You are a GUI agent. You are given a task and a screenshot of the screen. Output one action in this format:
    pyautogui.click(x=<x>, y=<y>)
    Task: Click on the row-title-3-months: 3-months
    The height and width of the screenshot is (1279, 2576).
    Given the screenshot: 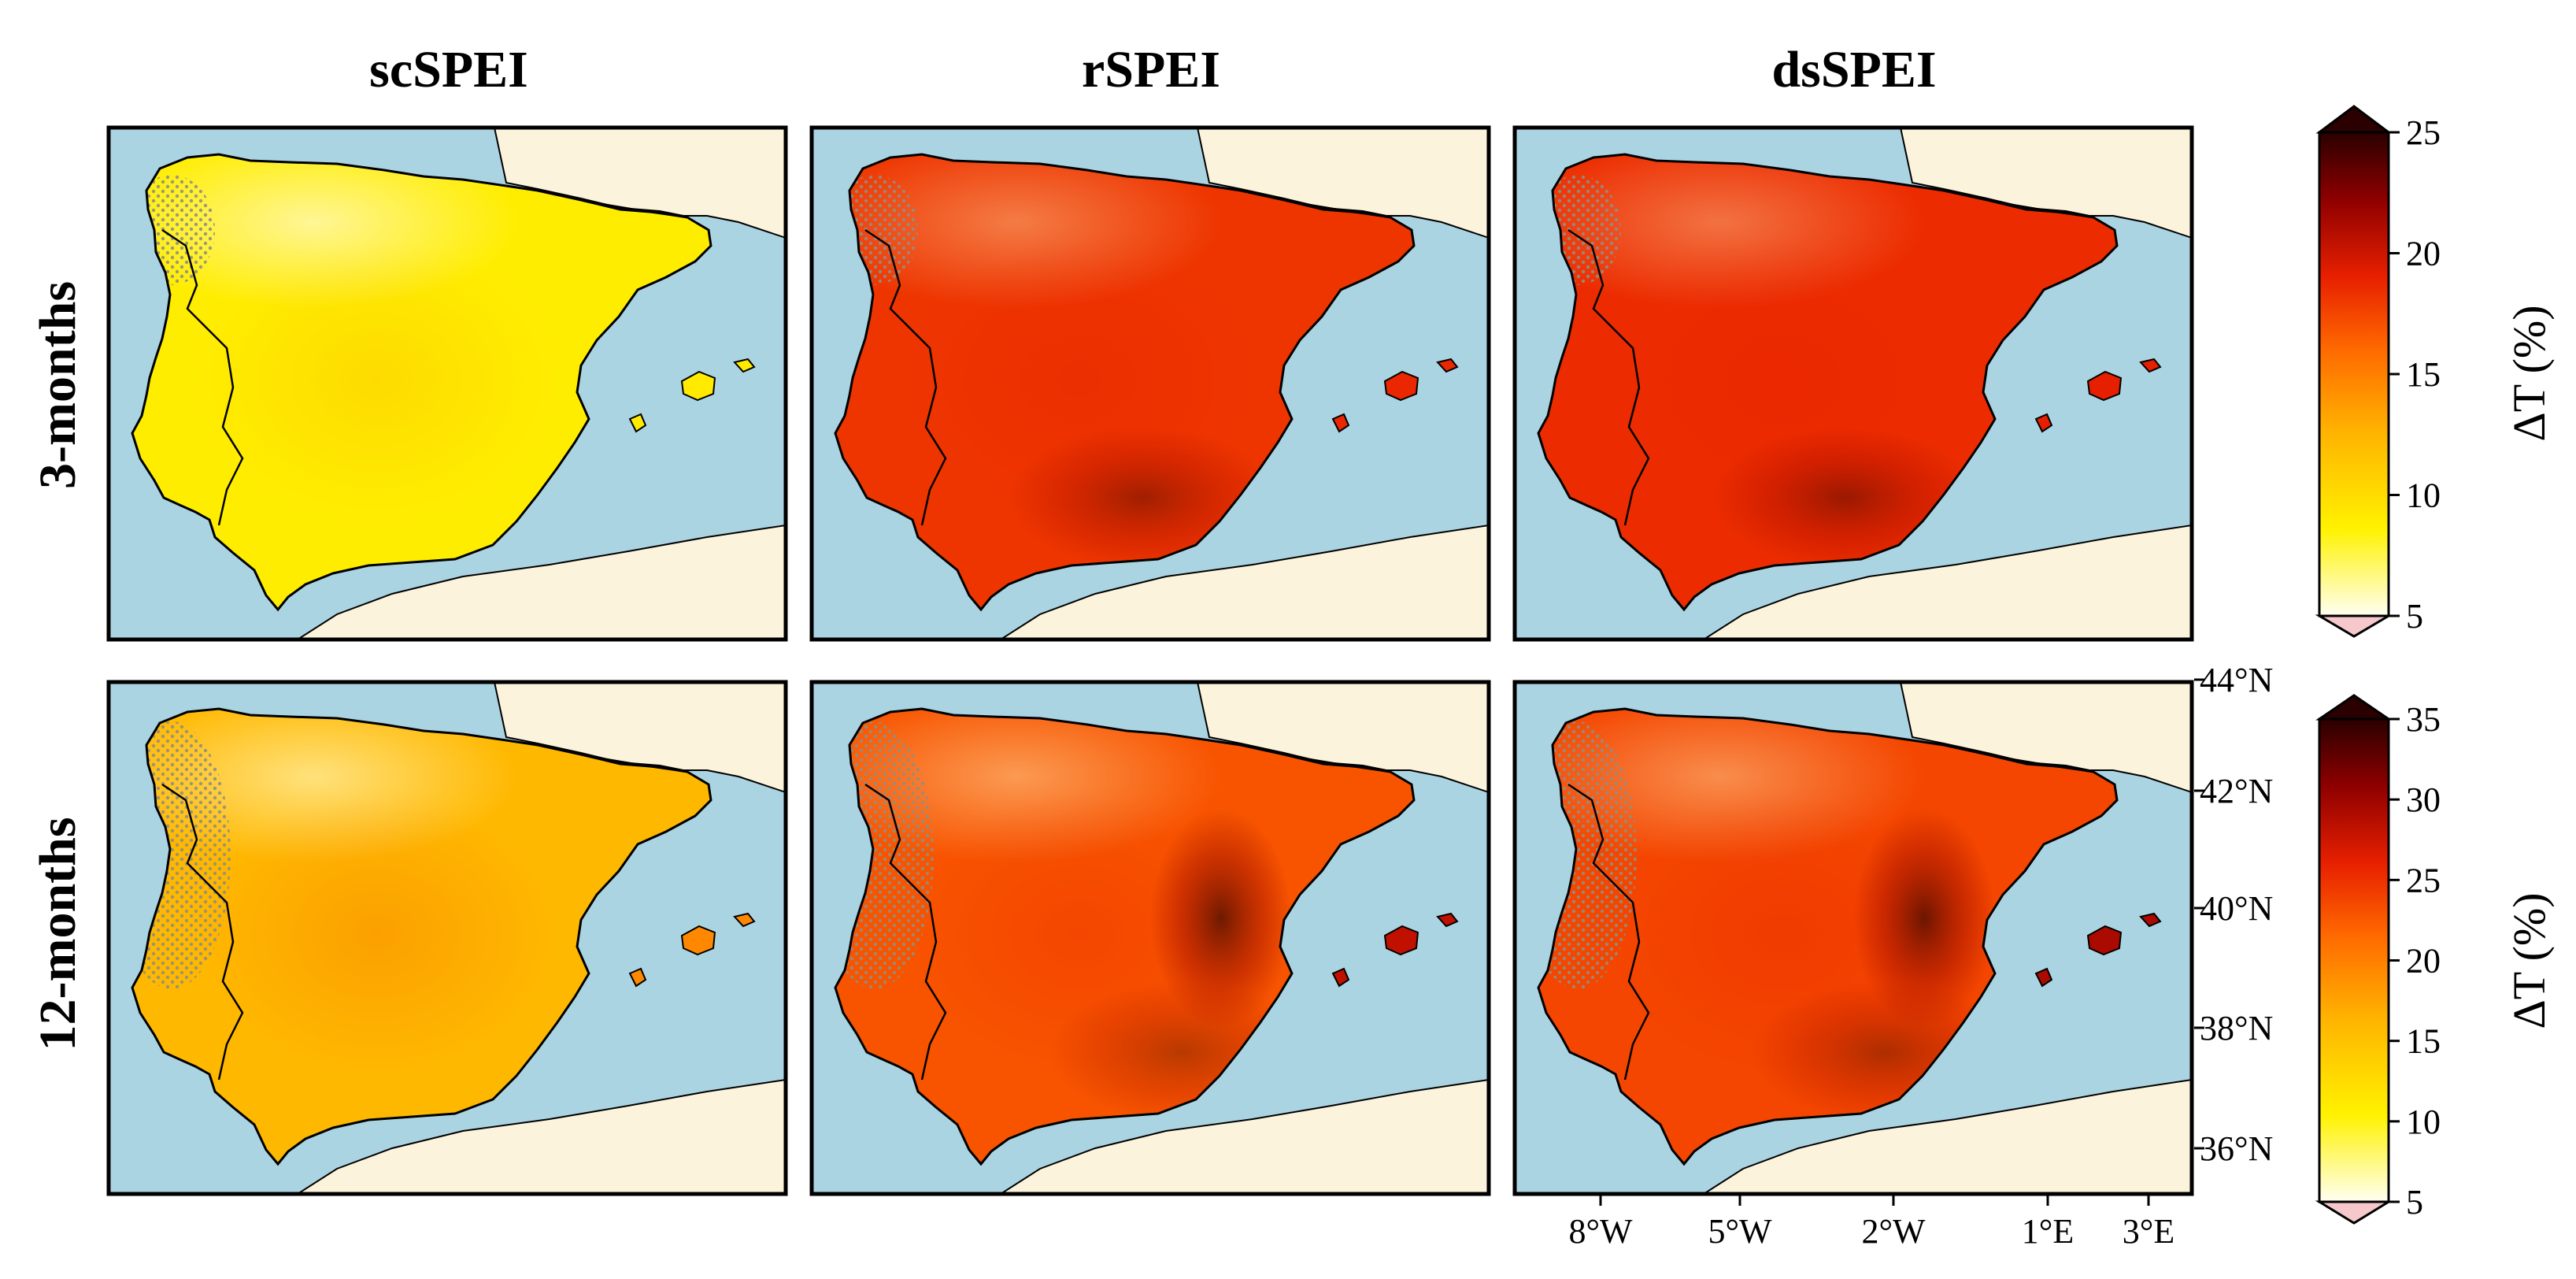 What is the action you would take?
    pyautogui.click(x=58, y=385)
    